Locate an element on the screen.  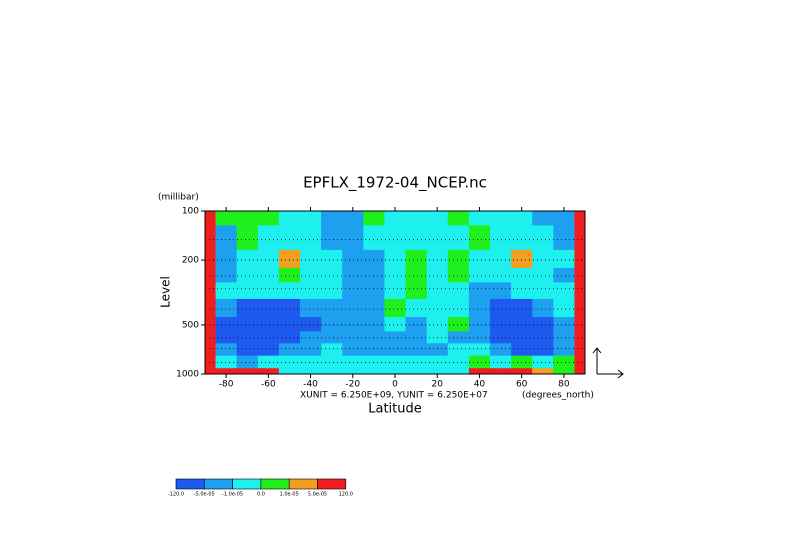
x-tick-label: -20 is located at coordinates (352, 385).